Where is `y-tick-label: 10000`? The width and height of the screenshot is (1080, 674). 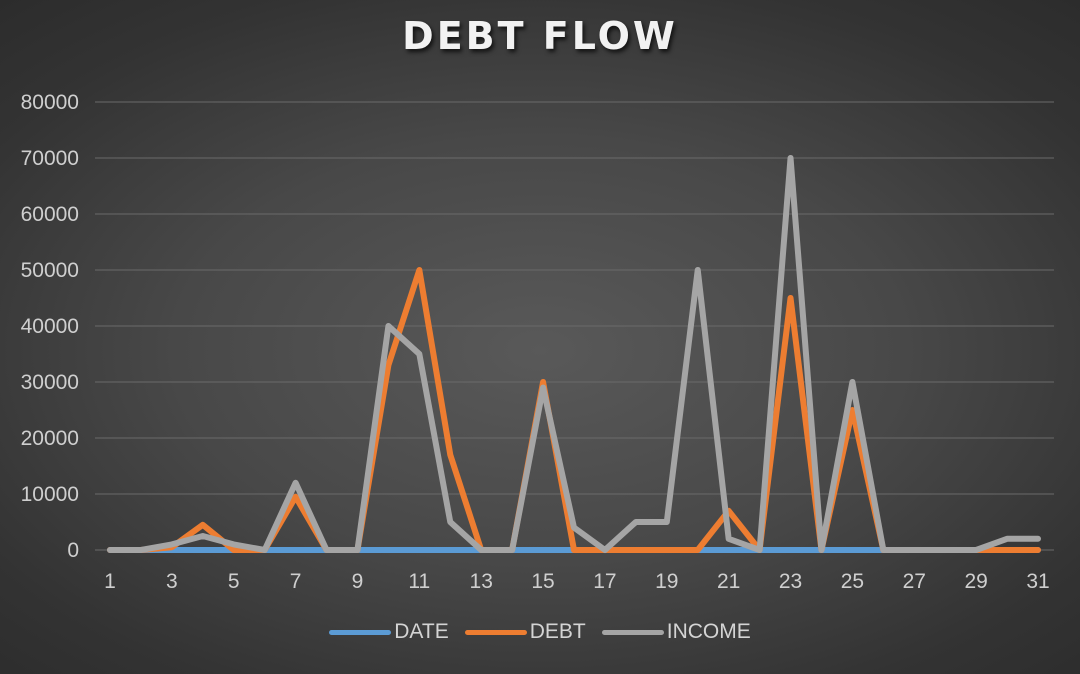 y-tick-label: 10000 is located at coordinates (50, 494).